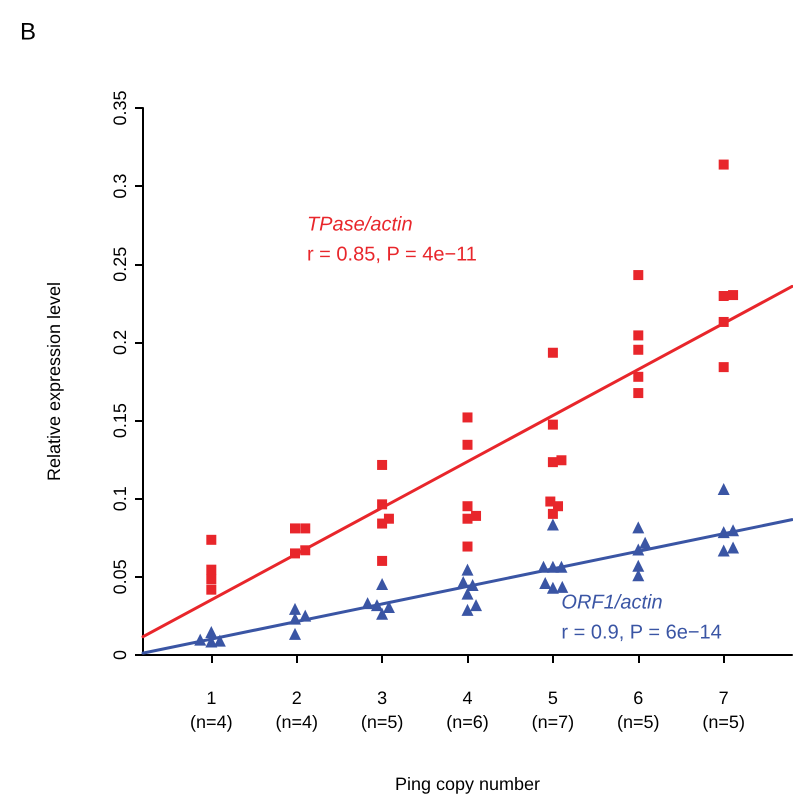 The image size is (801, 806). Describe the element at coordinates (359, 224) in the screenshot. I see `text: TPase/actin` at that location.